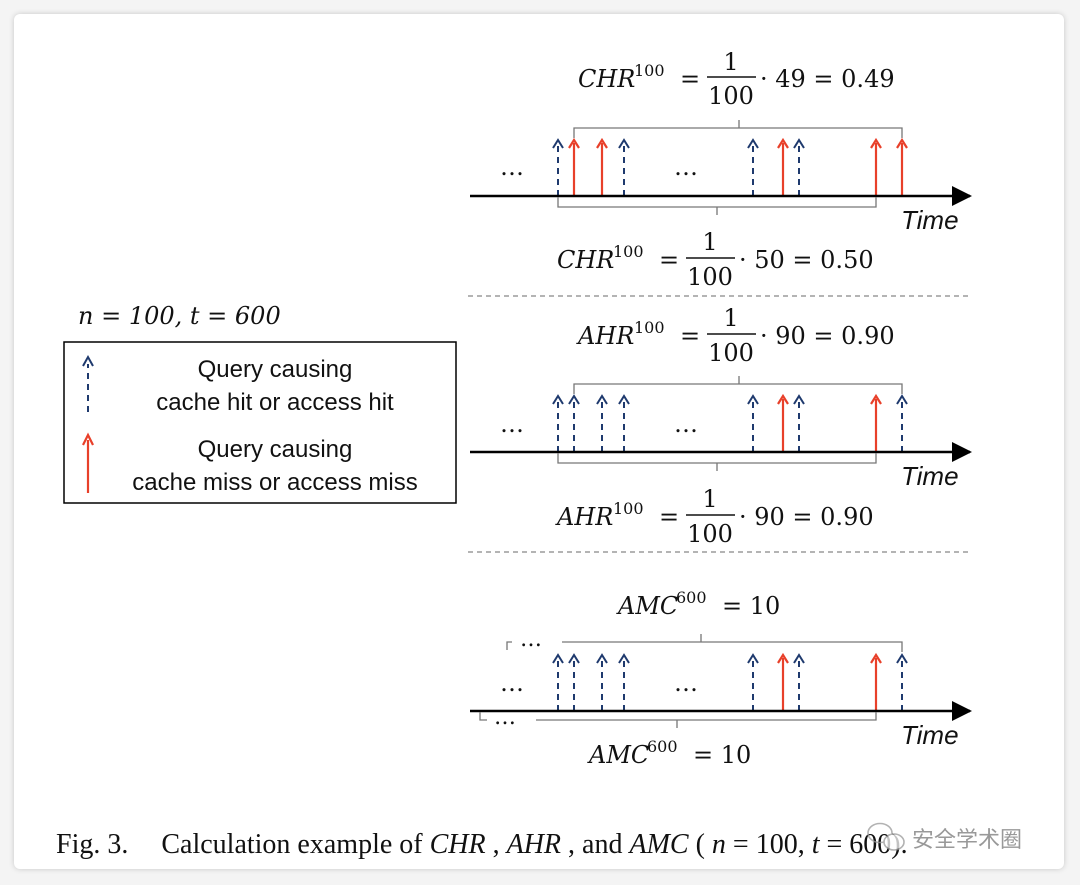  I want to click on watermark-text: 安全学术圈, so click(967, 840).